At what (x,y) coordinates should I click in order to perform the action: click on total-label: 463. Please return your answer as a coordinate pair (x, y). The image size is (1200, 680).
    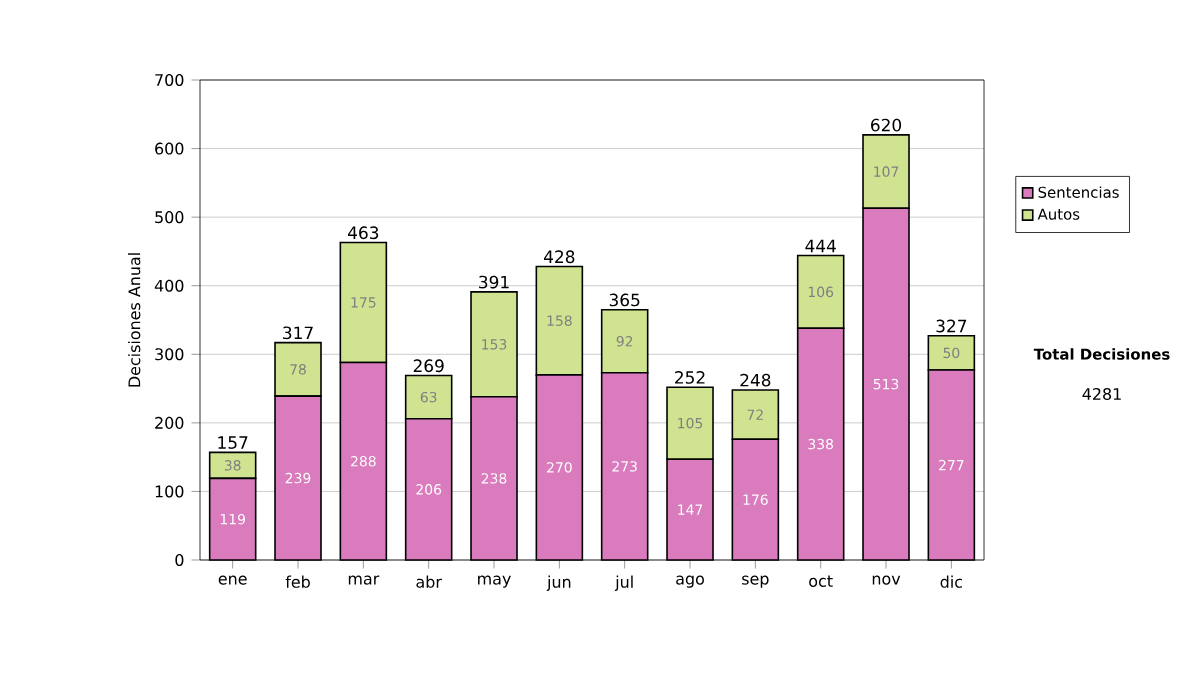
    Looking at the image, I should click on (363, 233).